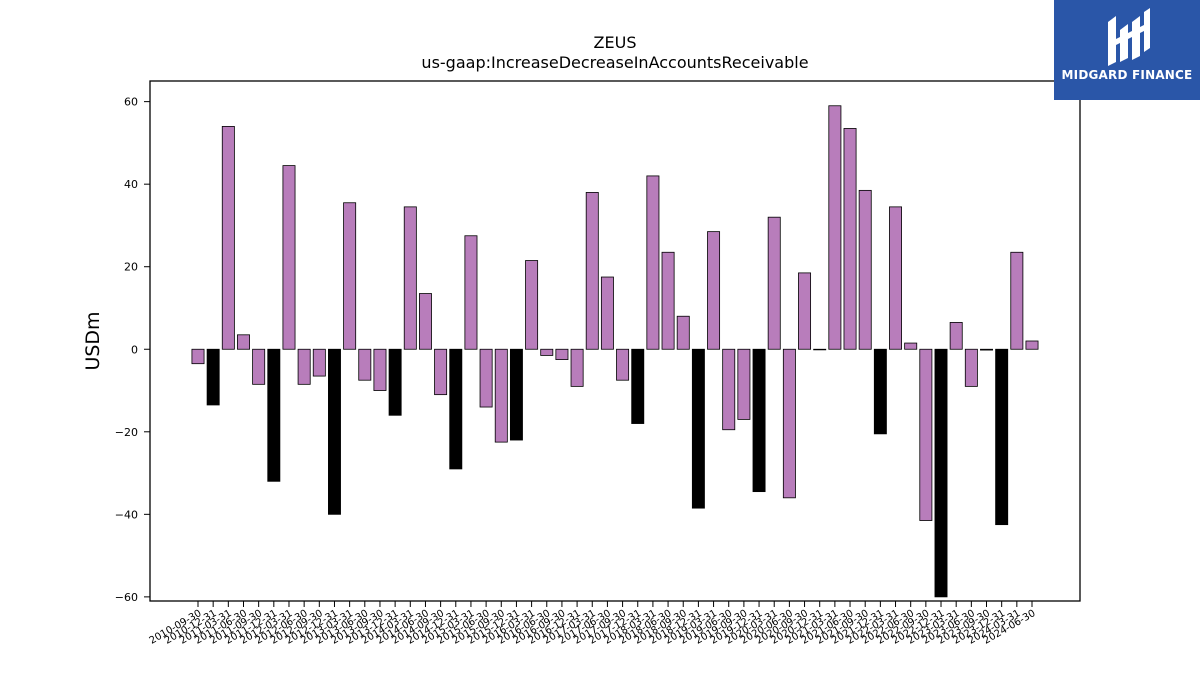 The width and height of the screenshot is (1200, 675). I want to click on y-tick-label: 0, so click(134, 349).